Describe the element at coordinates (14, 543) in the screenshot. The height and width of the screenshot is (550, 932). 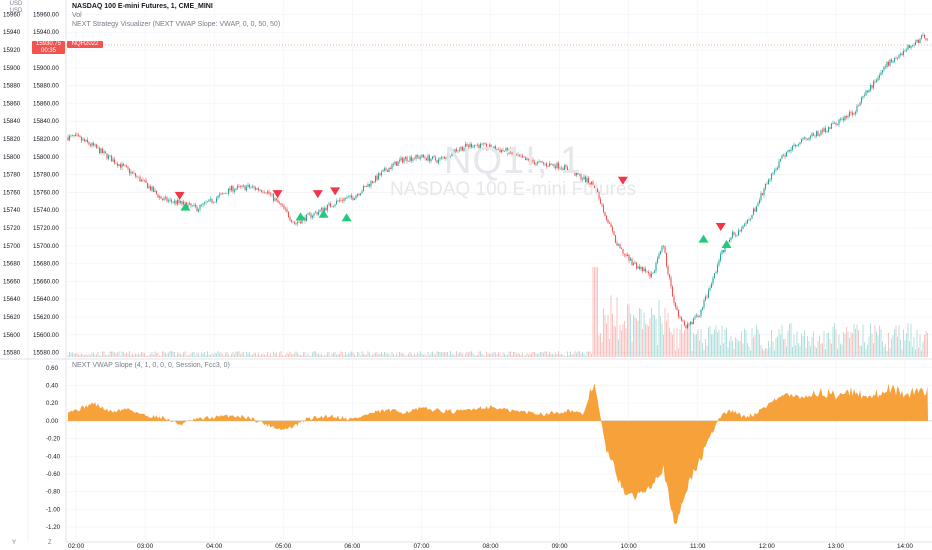
I see `auto-scale-button: Y` at that location.